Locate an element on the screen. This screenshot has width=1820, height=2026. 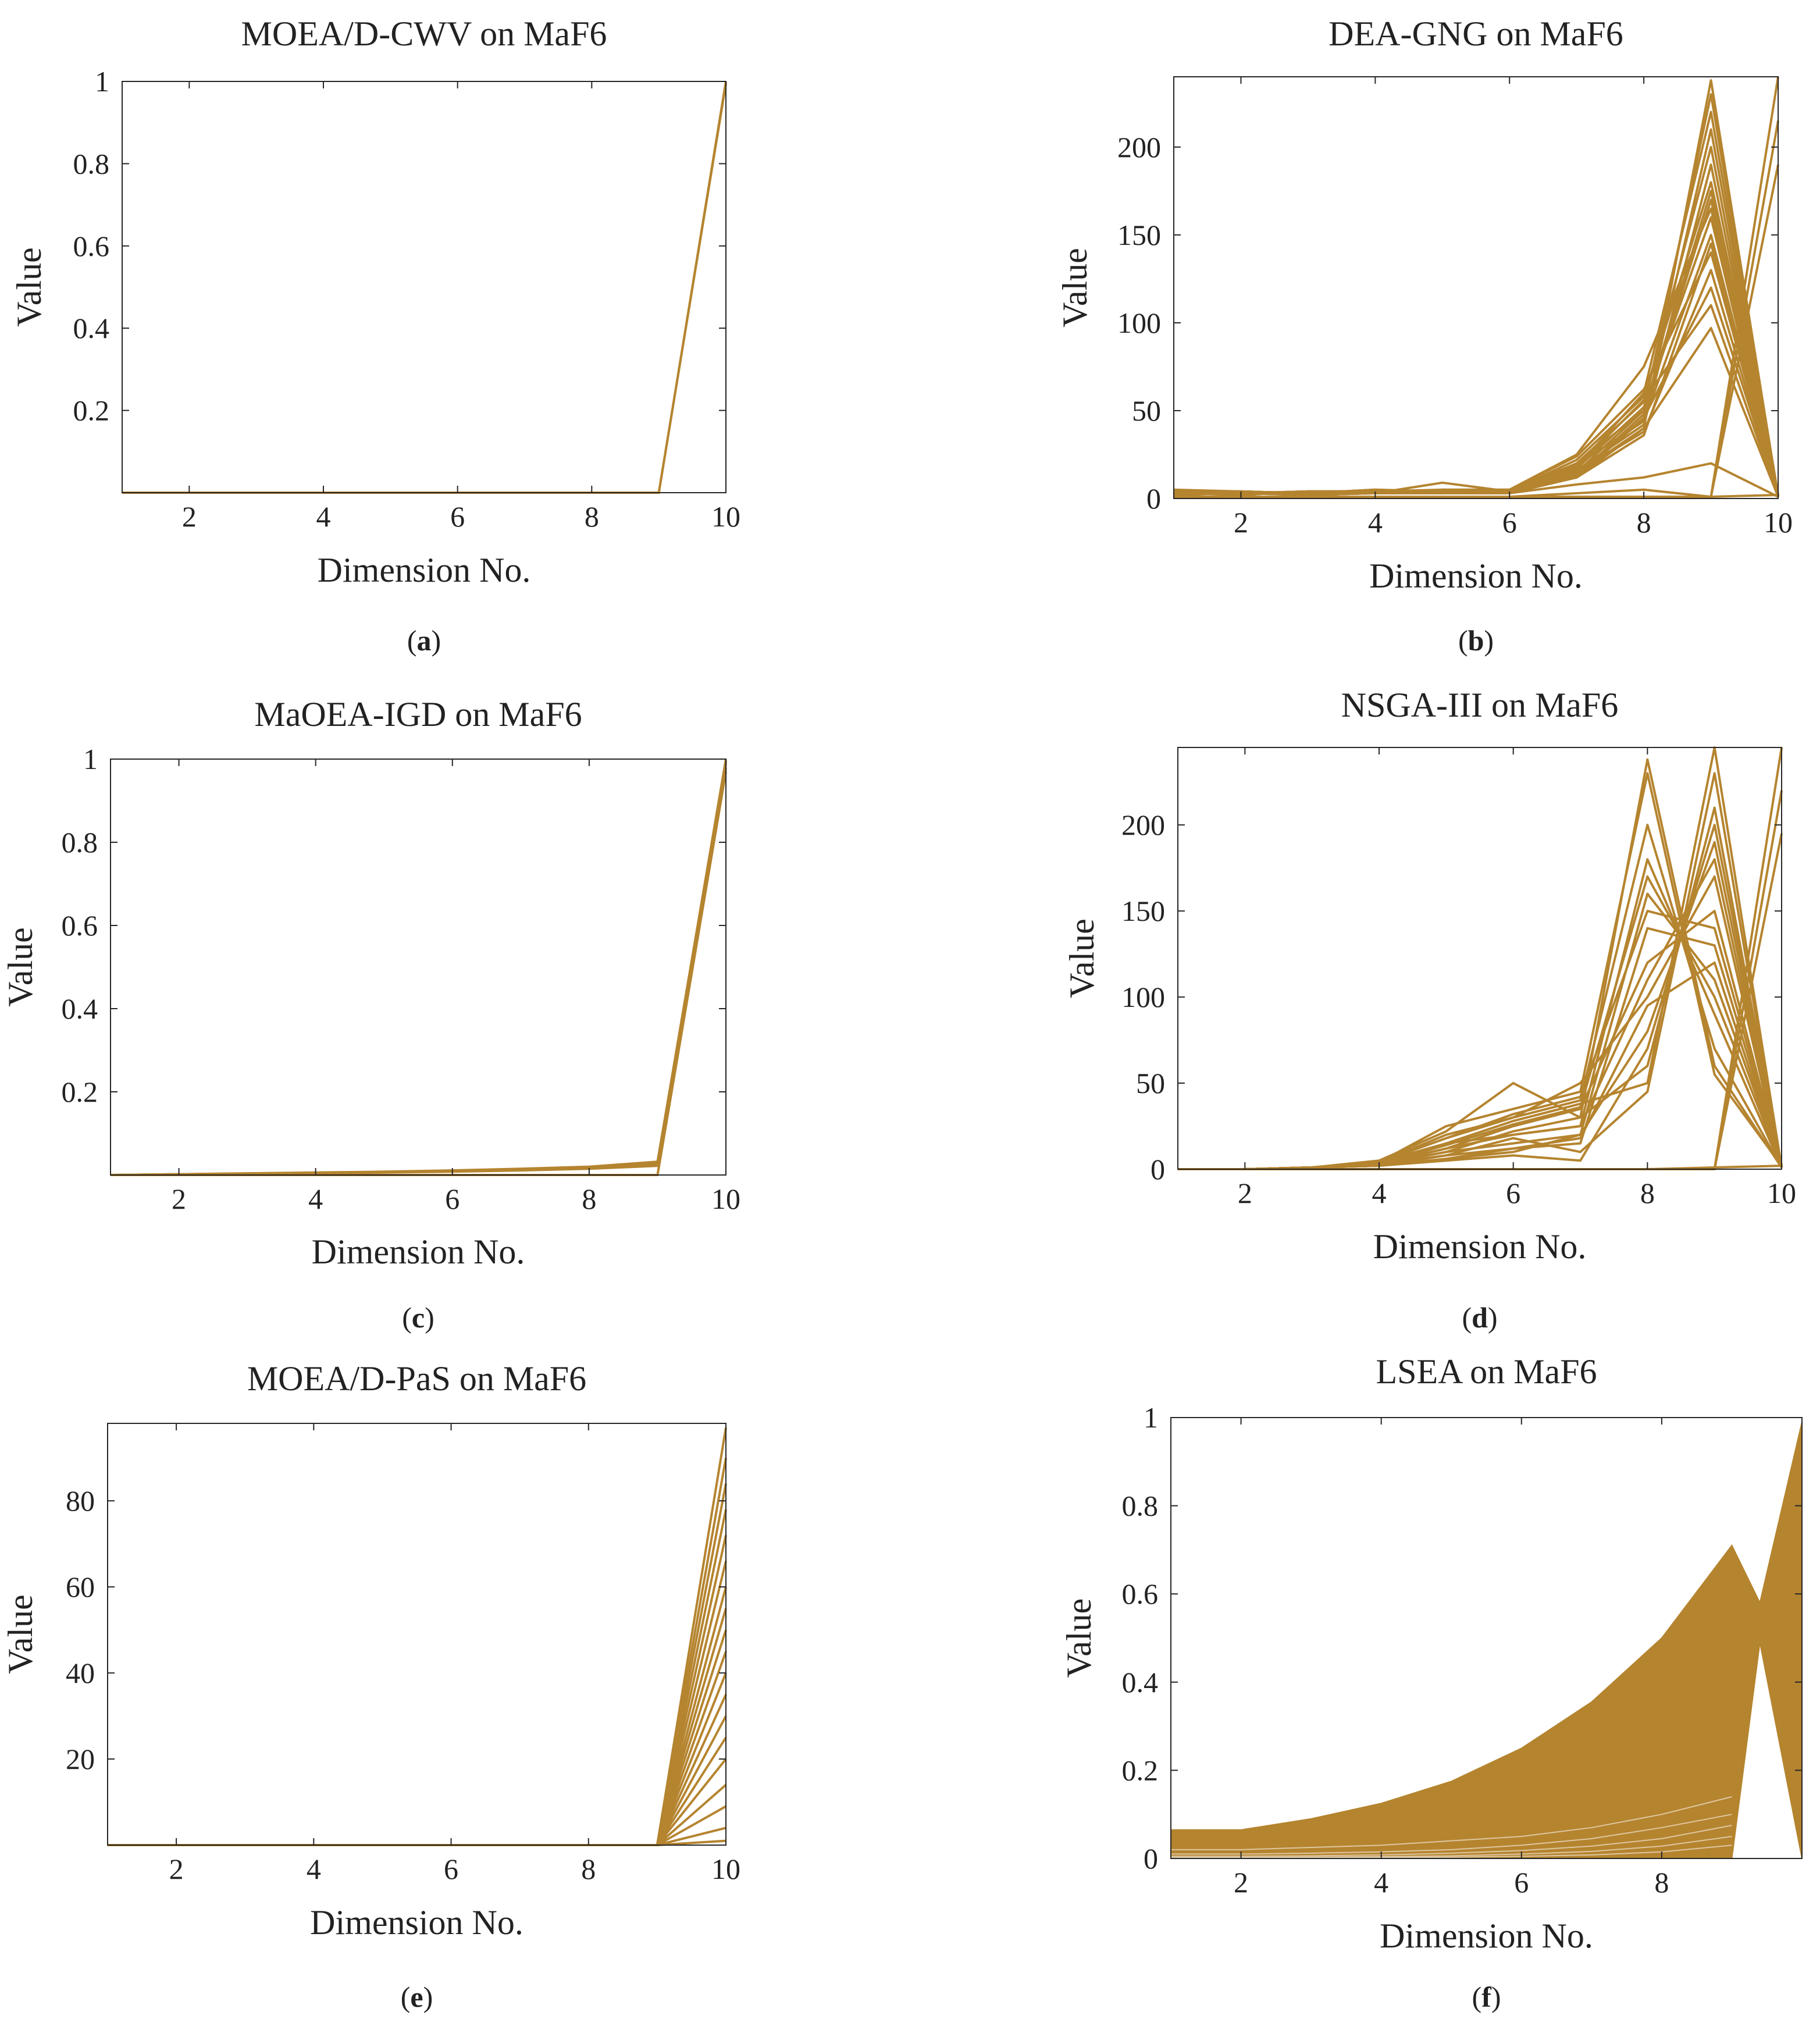
axes-frame-a is located at coordinates (424, 287).